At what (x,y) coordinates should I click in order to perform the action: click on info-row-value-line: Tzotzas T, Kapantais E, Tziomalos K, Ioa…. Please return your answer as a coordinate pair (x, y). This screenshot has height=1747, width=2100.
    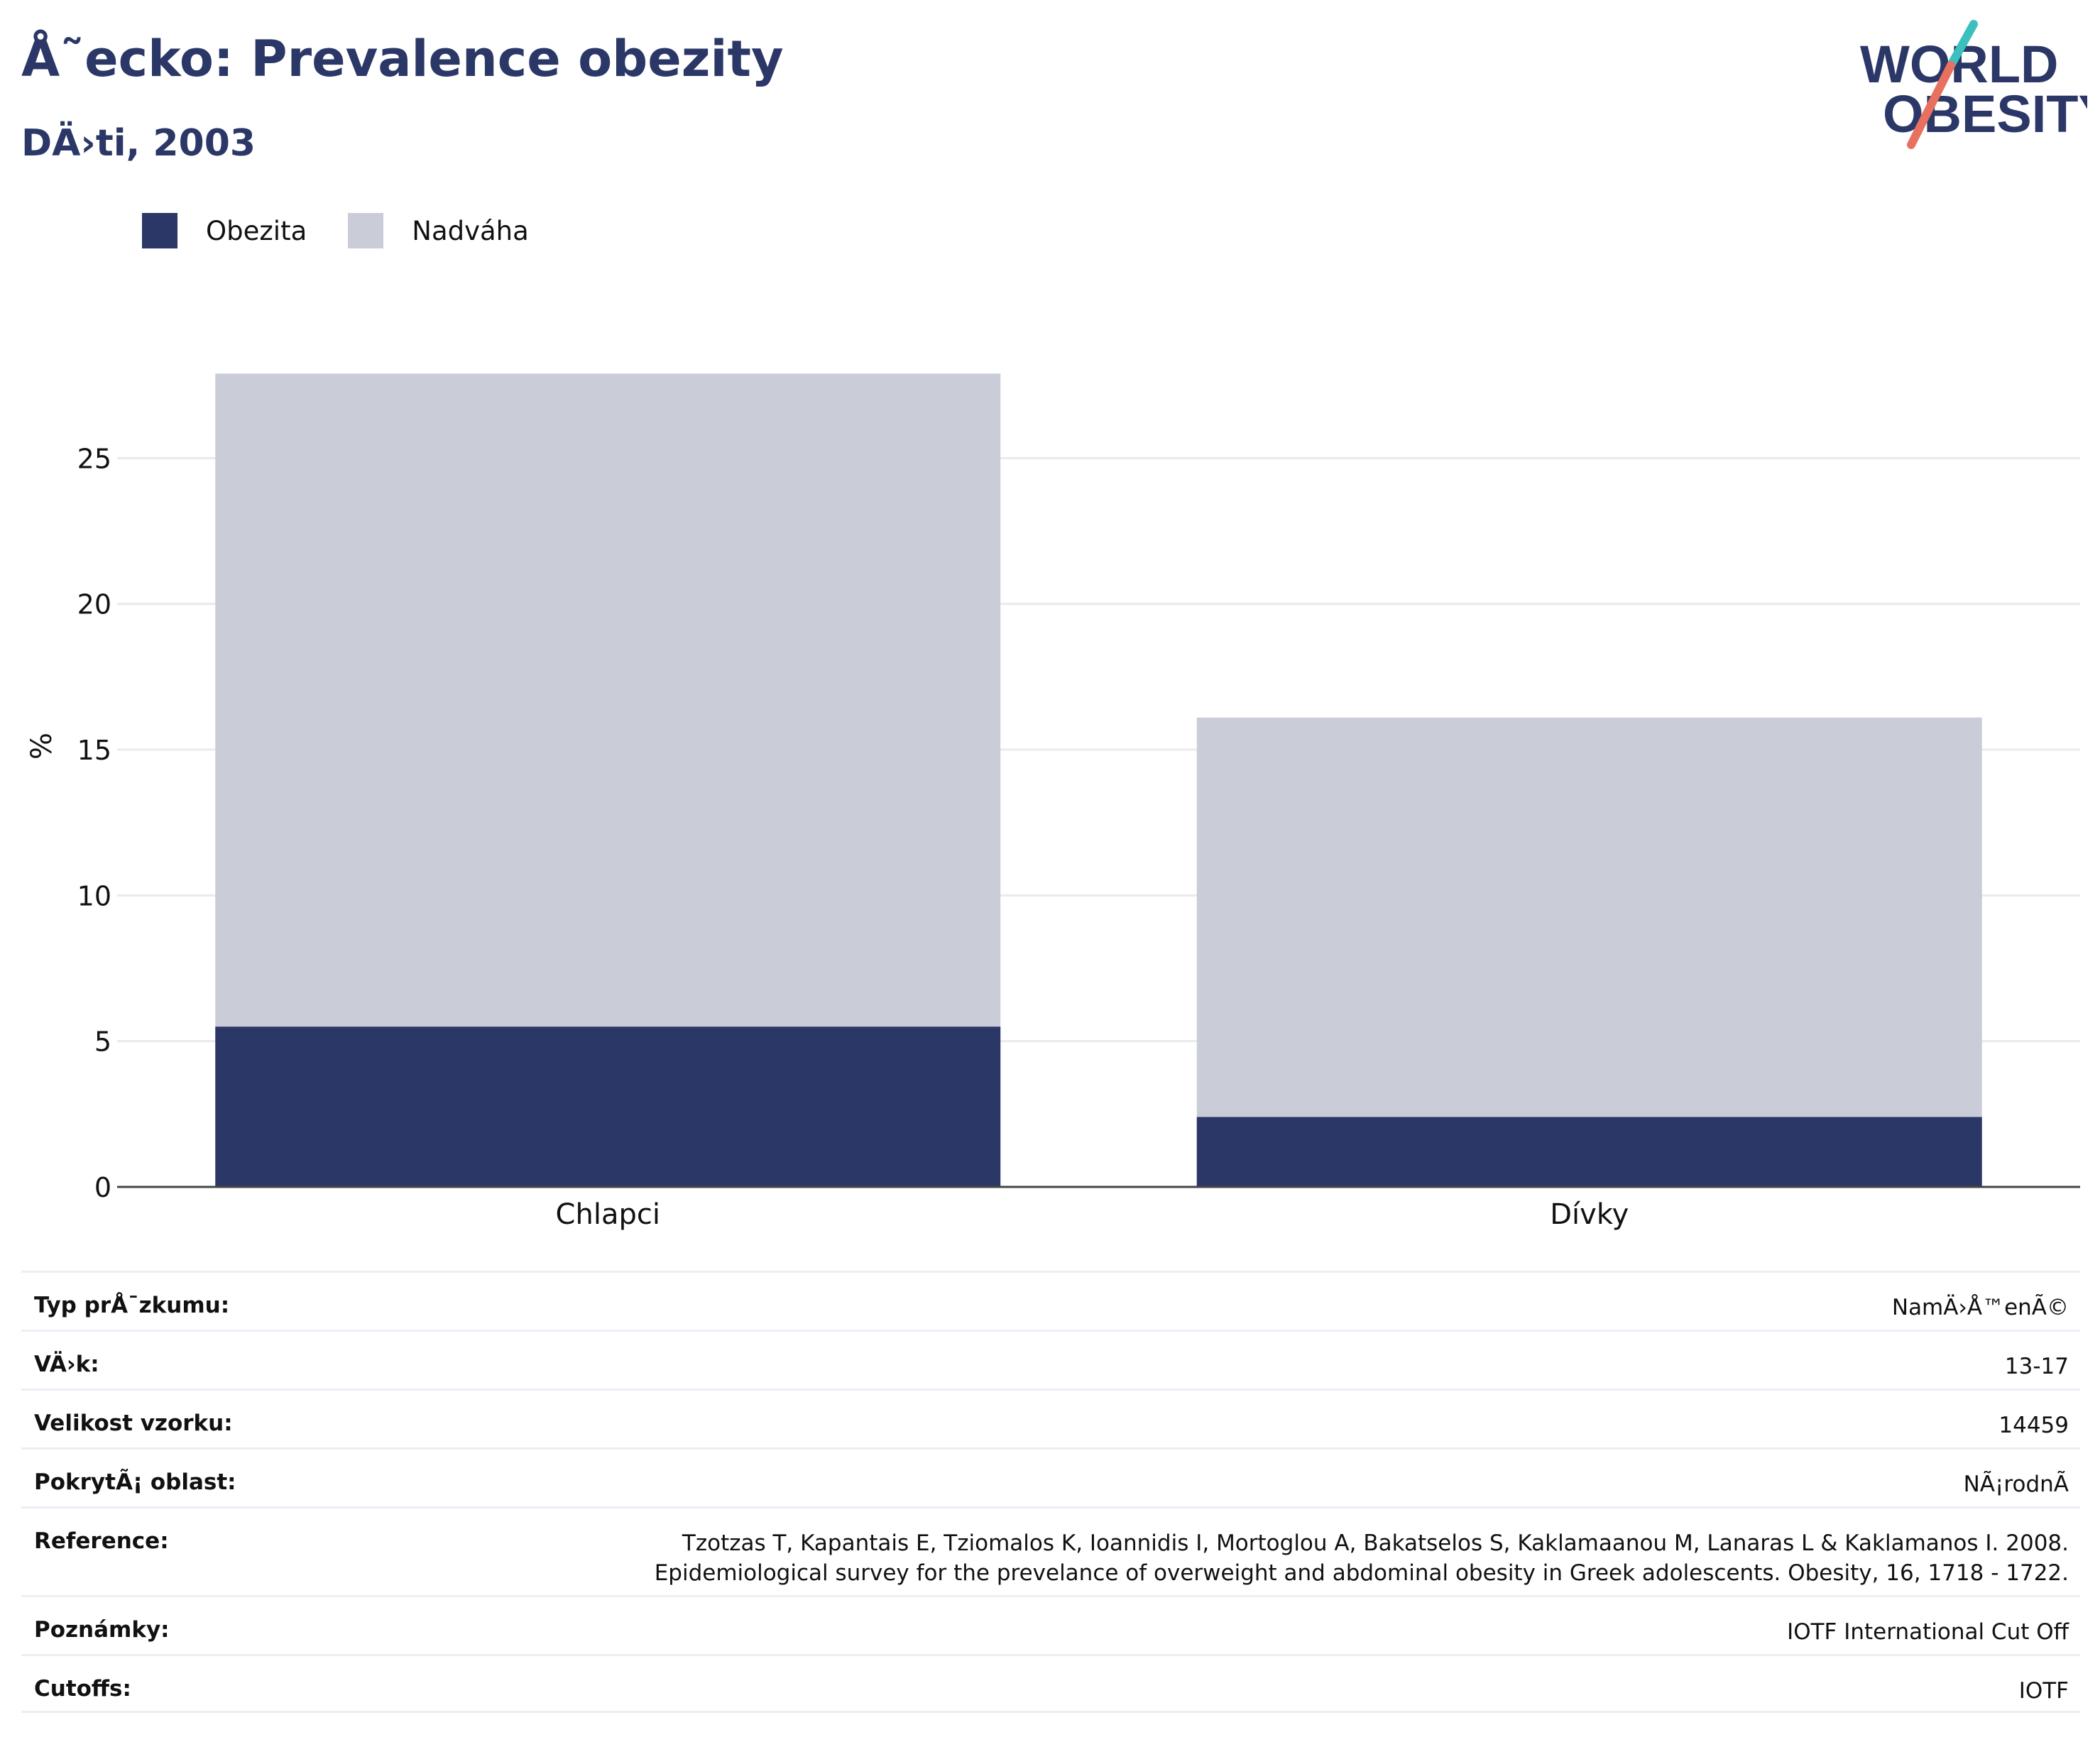
    Looking at the image, I should click on (1375, 1543).